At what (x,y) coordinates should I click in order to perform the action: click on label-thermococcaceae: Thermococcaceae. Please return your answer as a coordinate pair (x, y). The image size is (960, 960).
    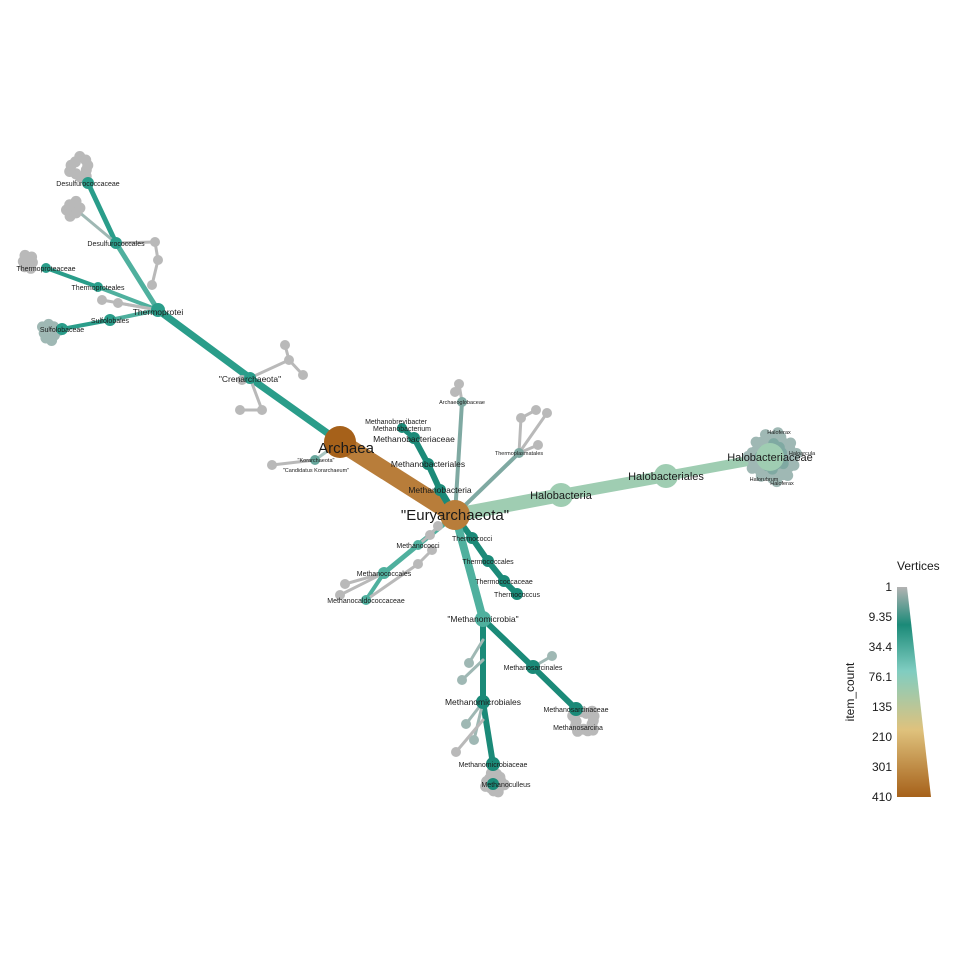
    Looking at the image, I should click on (504, 582).